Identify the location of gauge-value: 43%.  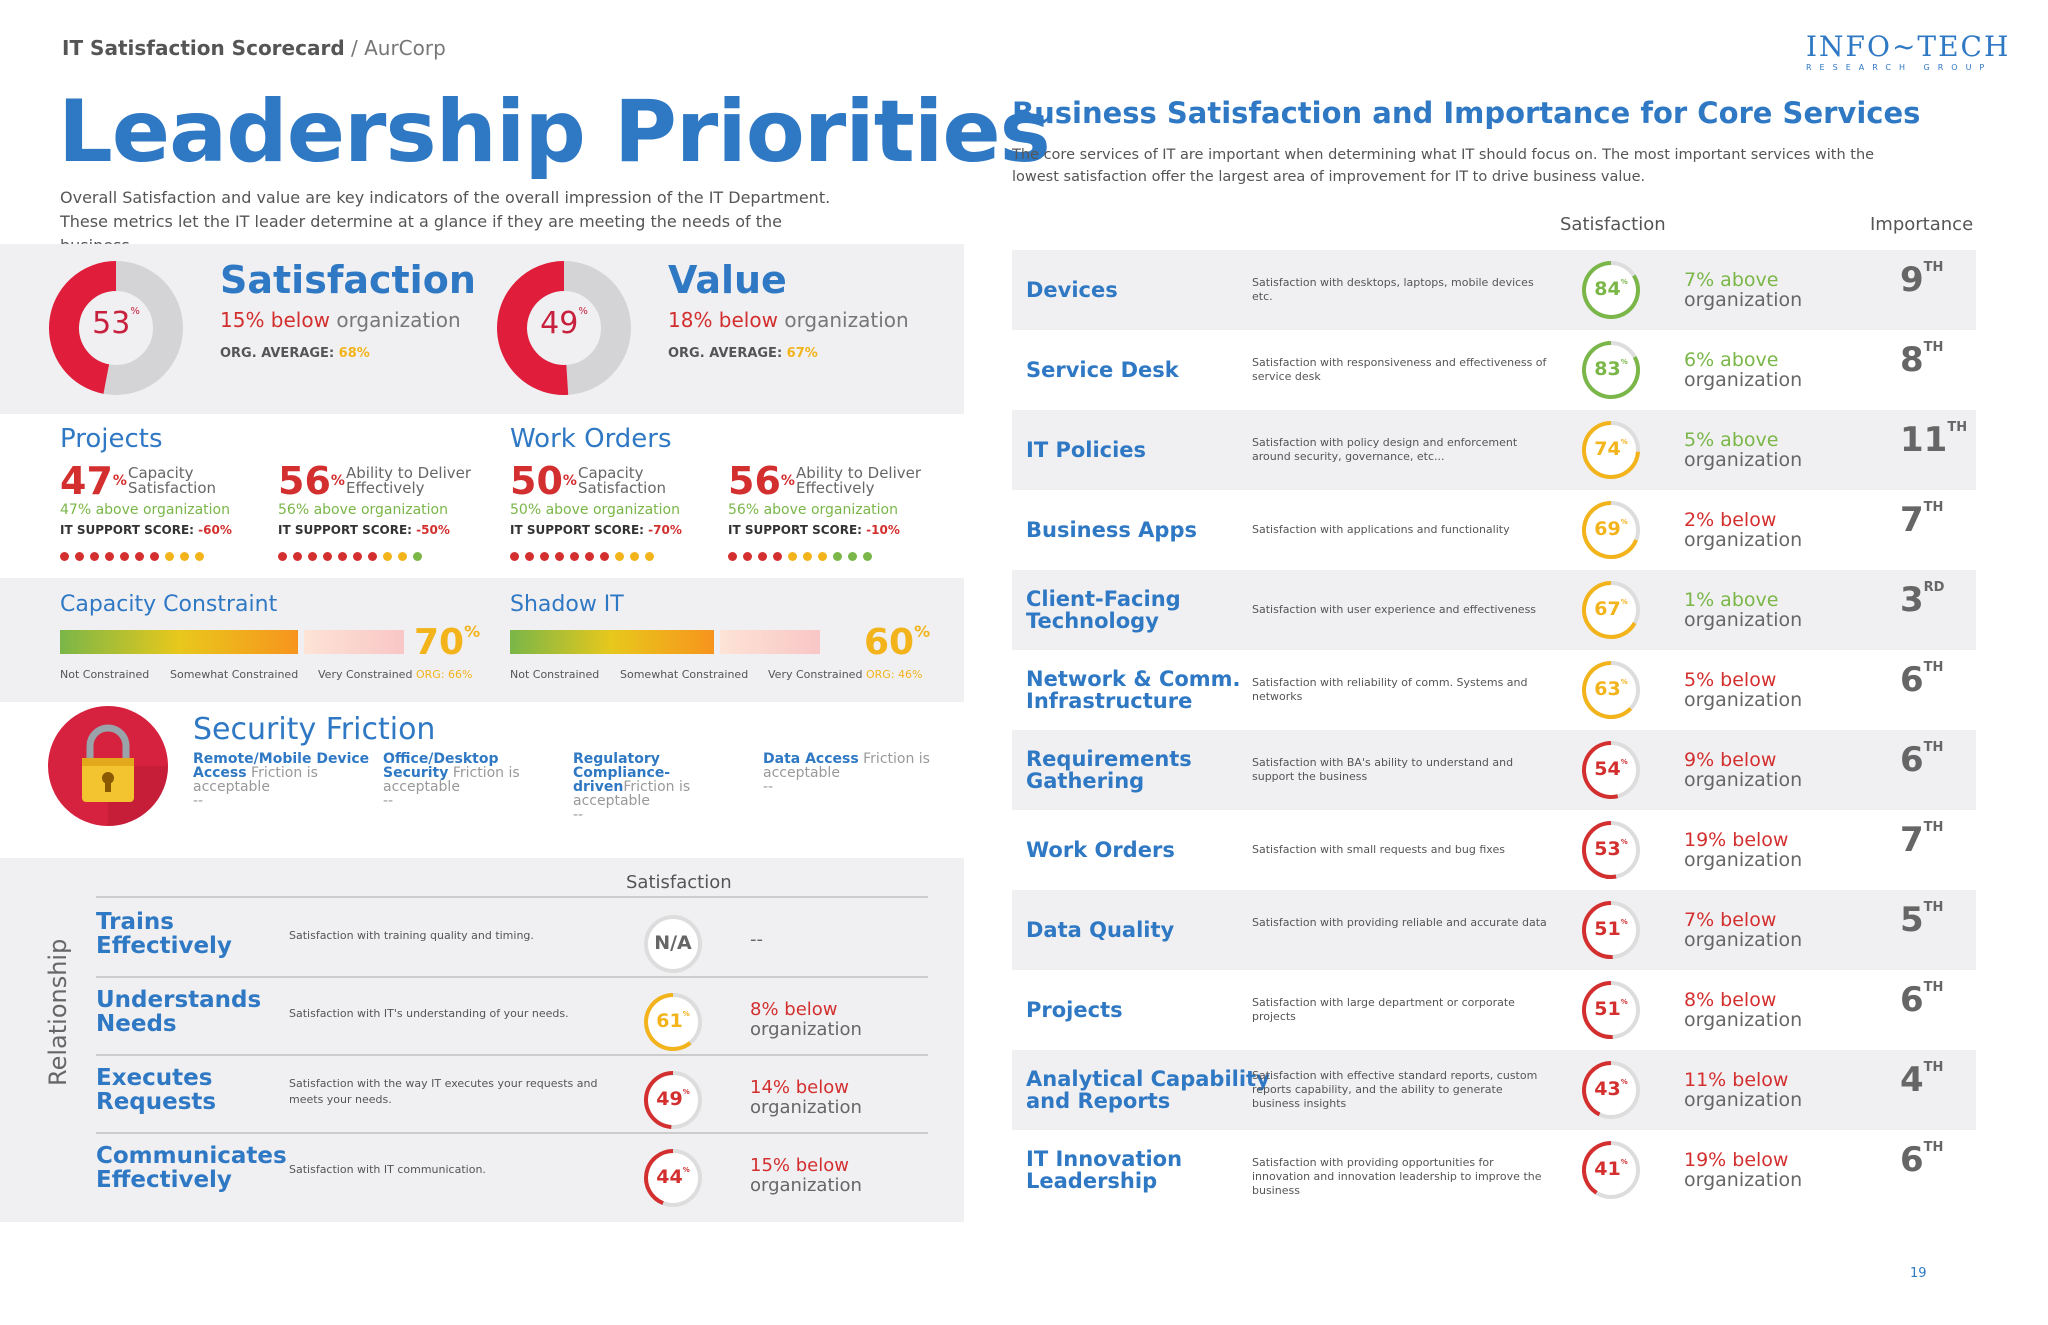
(1611, 1089).